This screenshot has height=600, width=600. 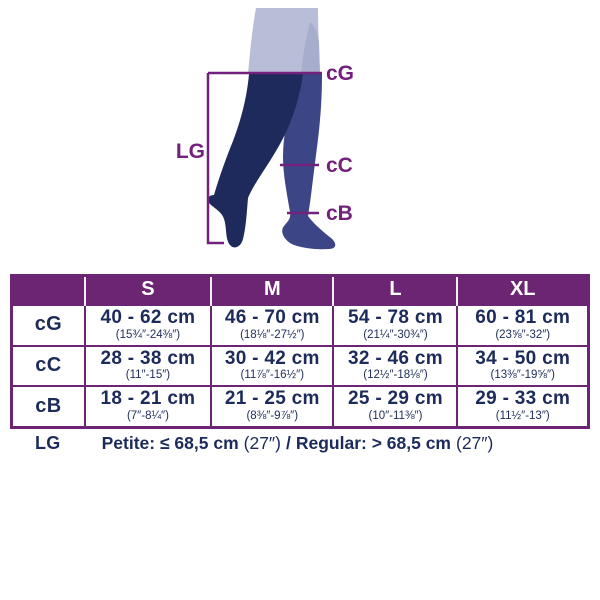 I want to click on col-header-xl: XL, so click(x=522, y=290).